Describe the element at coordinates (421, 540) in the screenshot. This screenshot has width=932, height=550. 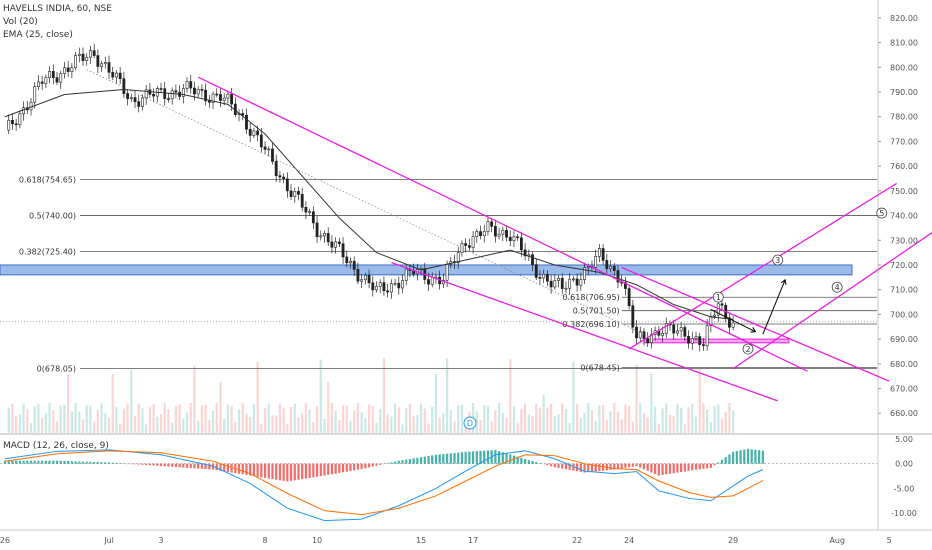
I see `time-tick-label: 15` at that location.